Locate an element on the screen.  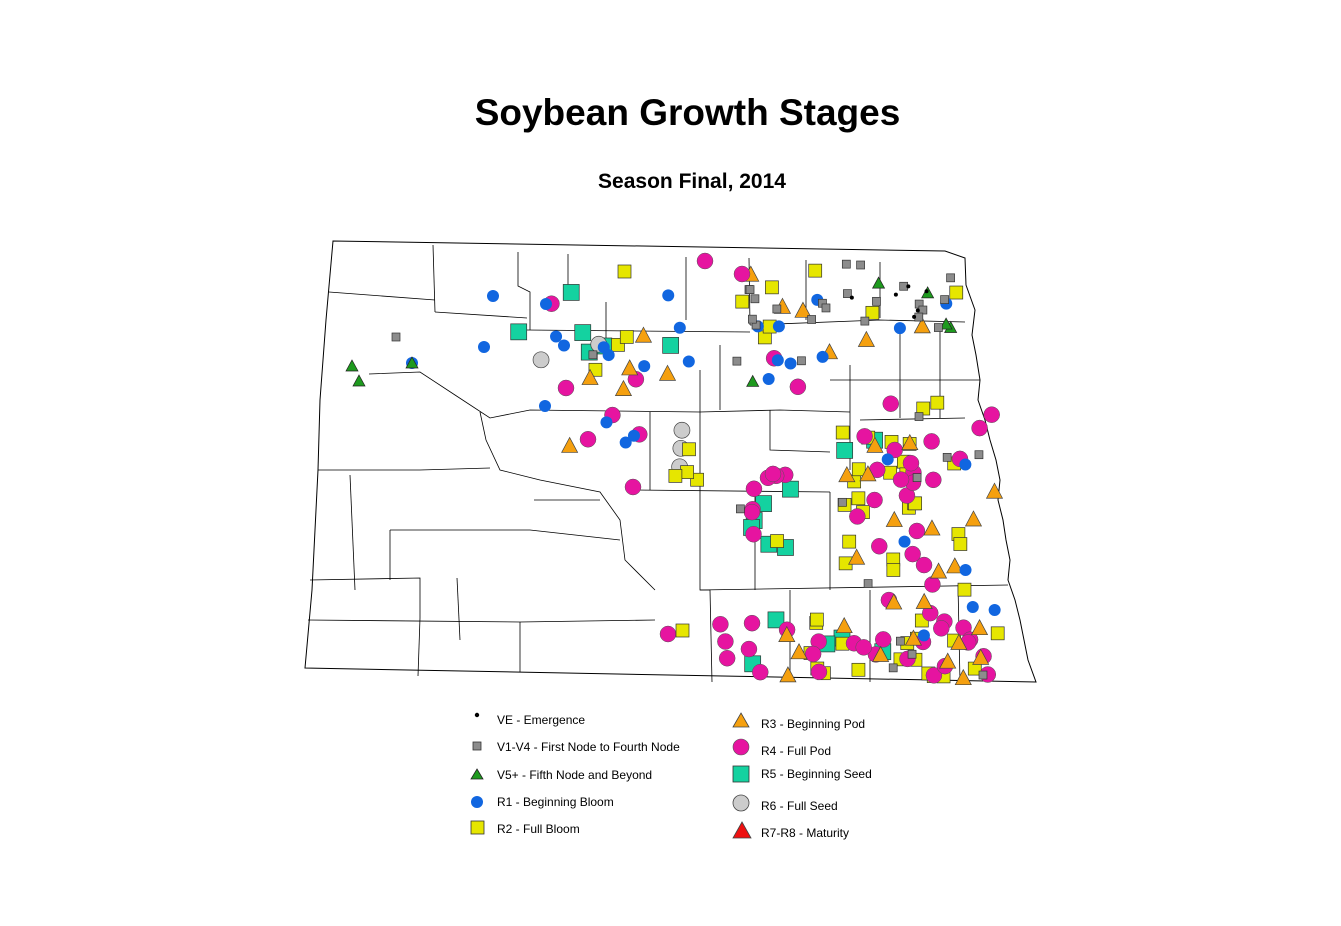
legend-label-r3: R3 - Beginning Pod is located at coordinates (813, 724).